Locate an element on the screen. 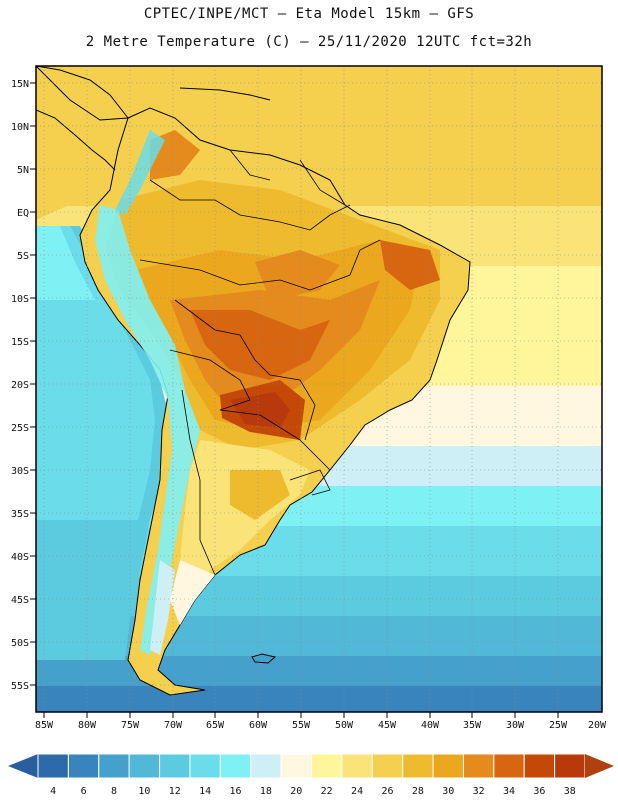  lat-label-35s: 35S is located at coordinates (20, 514).